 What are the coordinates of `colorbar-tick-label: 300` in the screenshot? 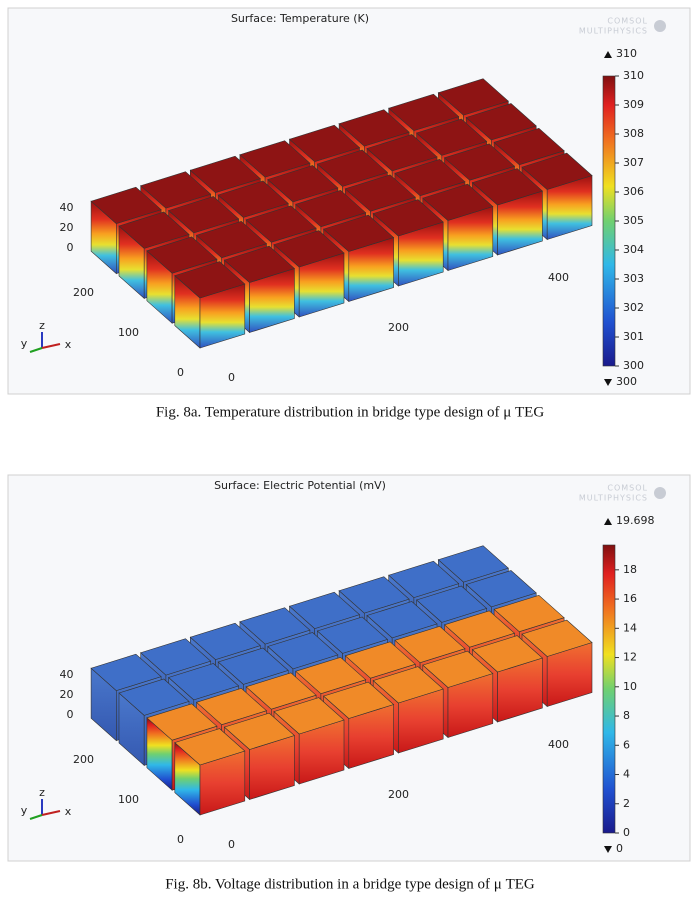 It's located at (633, 365).